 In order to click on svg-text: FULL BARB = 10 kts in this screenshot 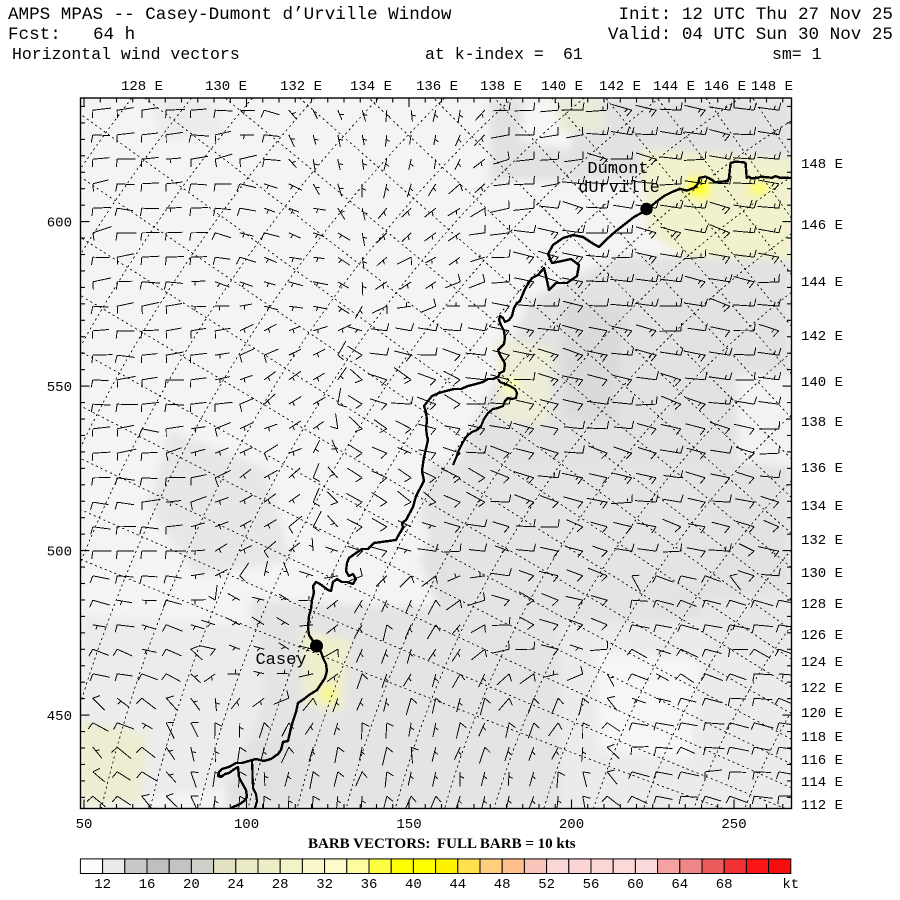, I will do `click(506, 844)`.